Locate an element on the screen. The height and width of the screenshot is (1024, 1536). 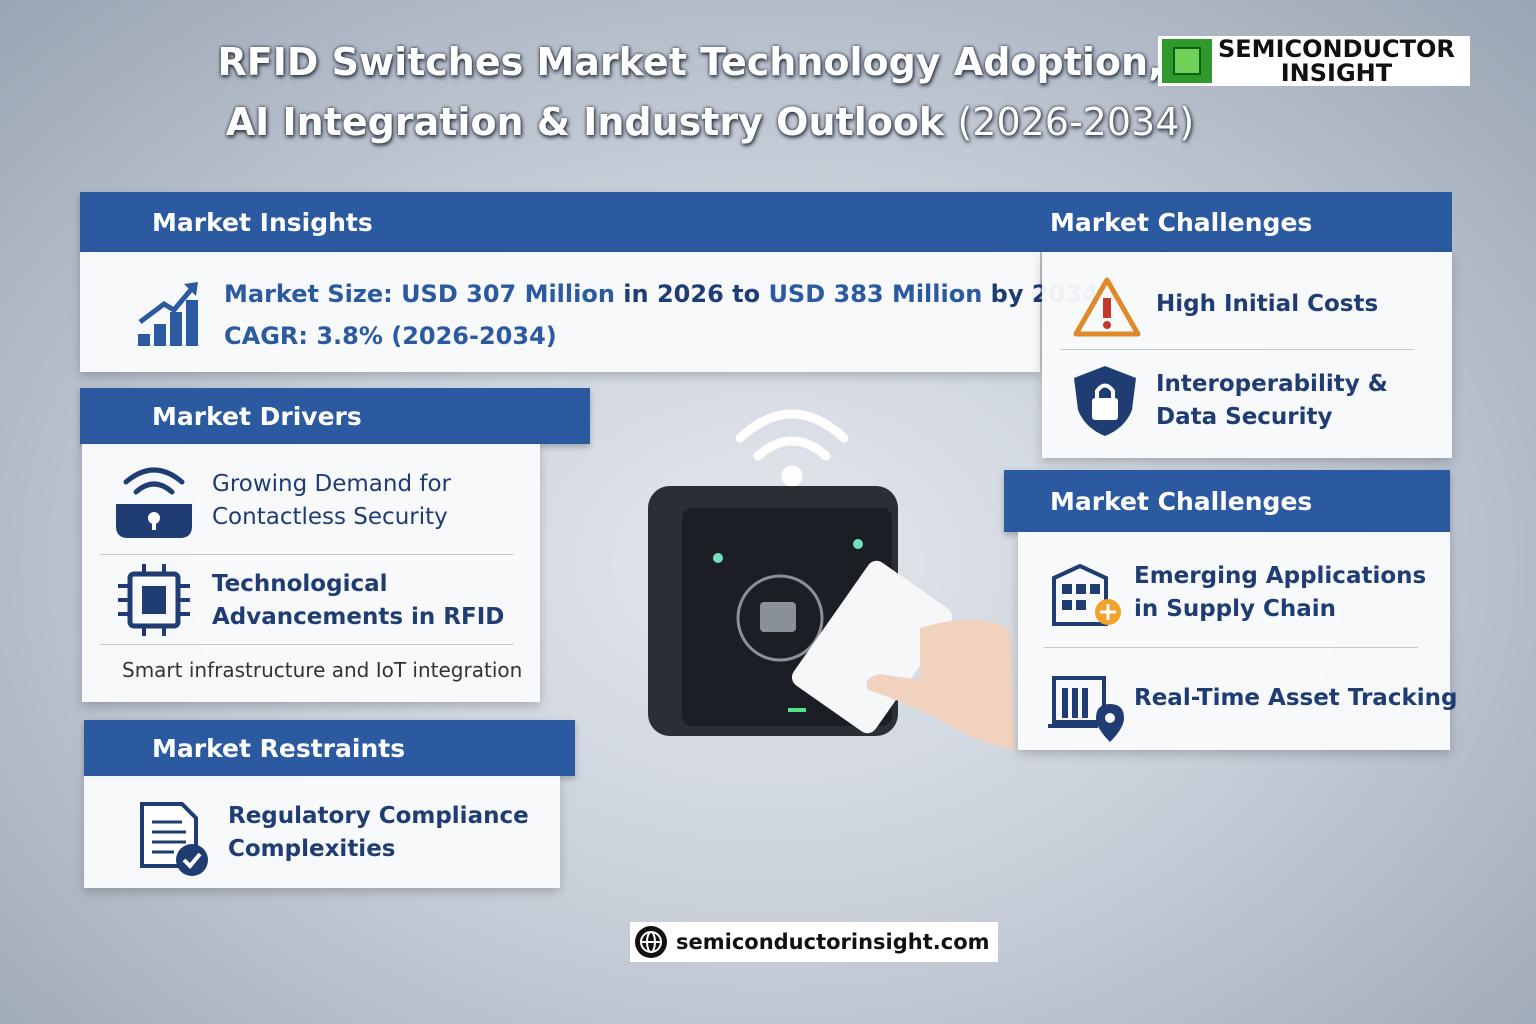
supply-chain-icon is located at coordinates (1086, 594).